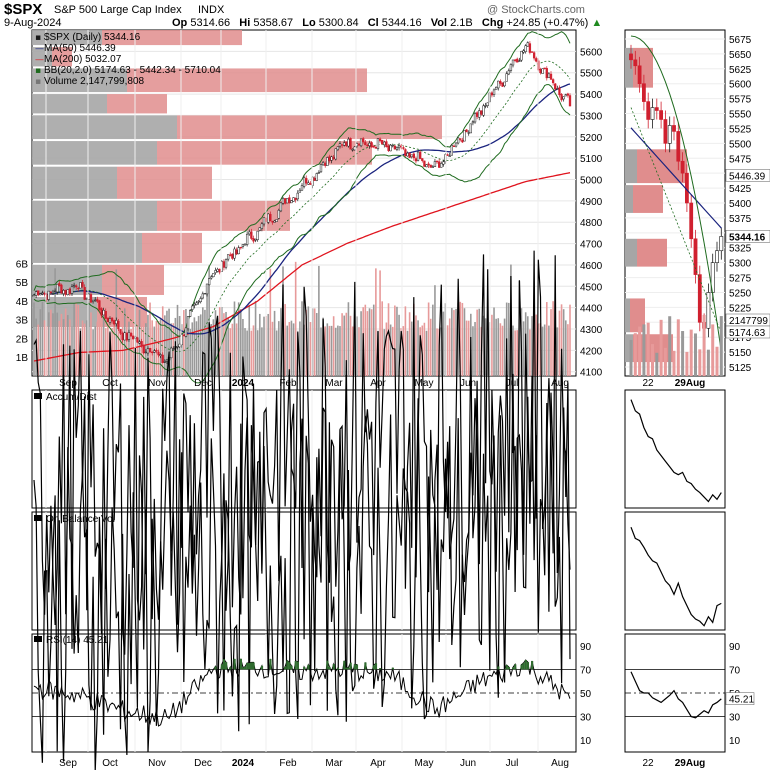  I want to click on price-badge: 2147799, so click(748, 321).